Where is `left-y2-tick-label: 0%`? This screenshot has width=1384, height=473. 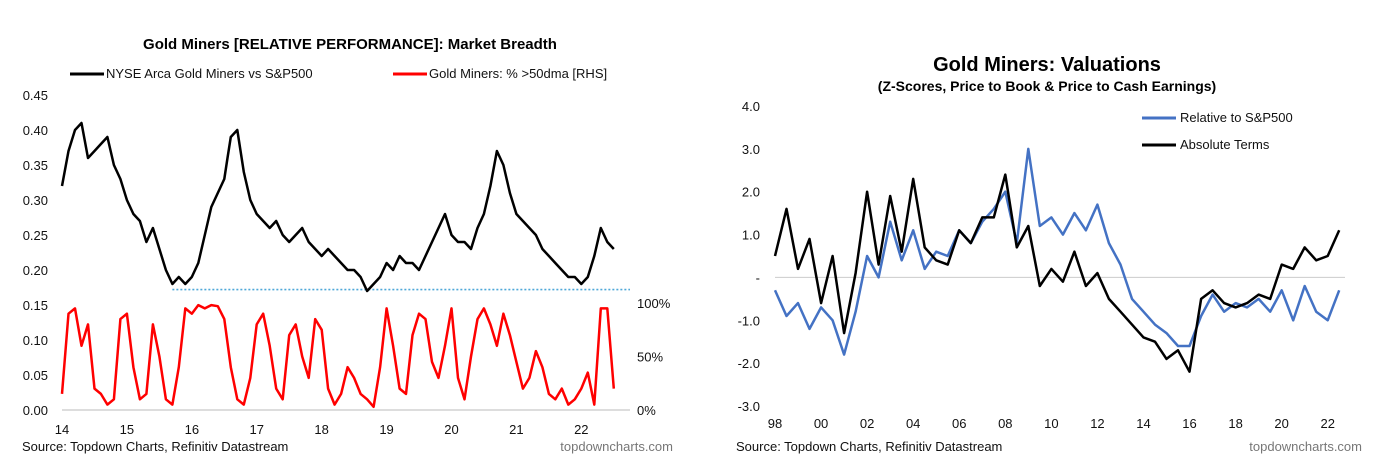
left-y2-tick-label: 0% is located at coordinates (646, 410).